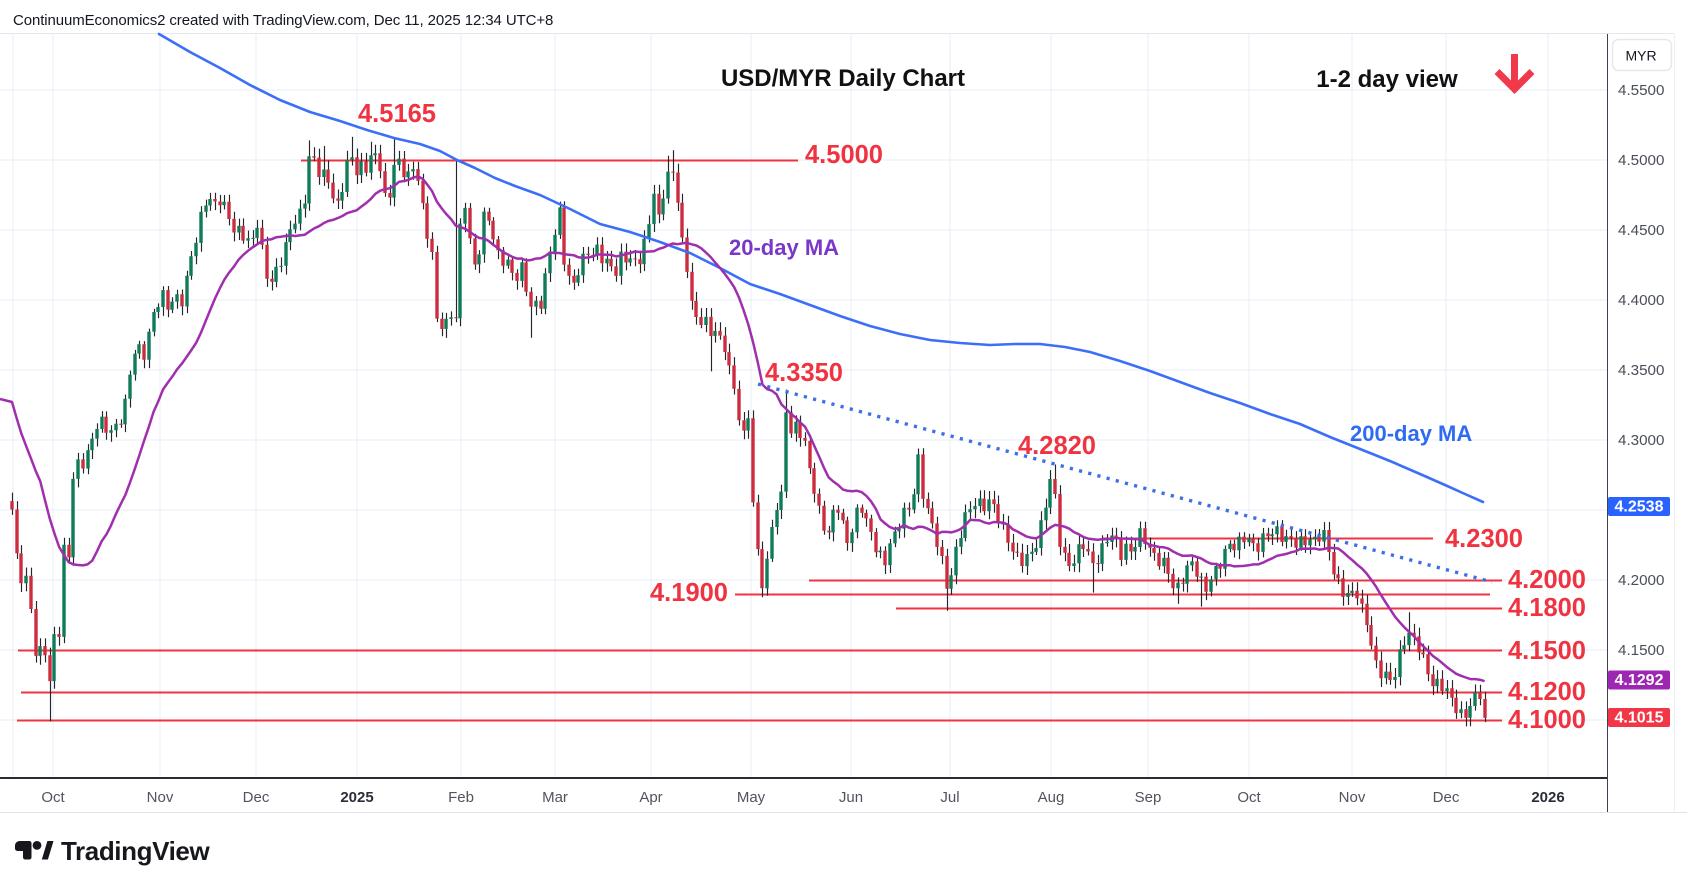 The width and height of the screenshot is (1687, 889). I want to click on svg-text: 2025, so click(356, 797).